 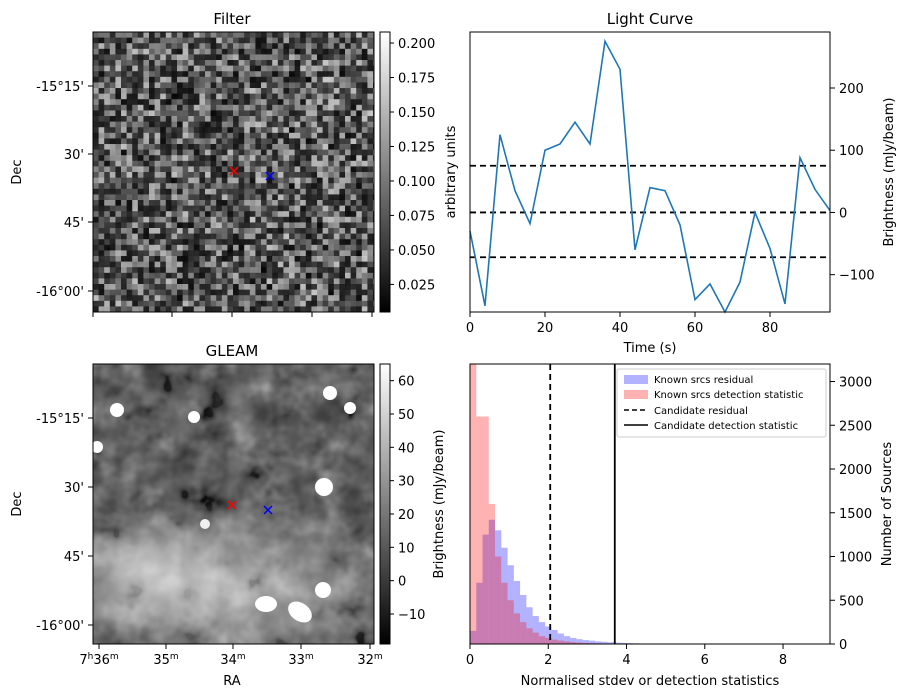 I want to click on filter-colorbar-scale, so click(x=385, y=172).